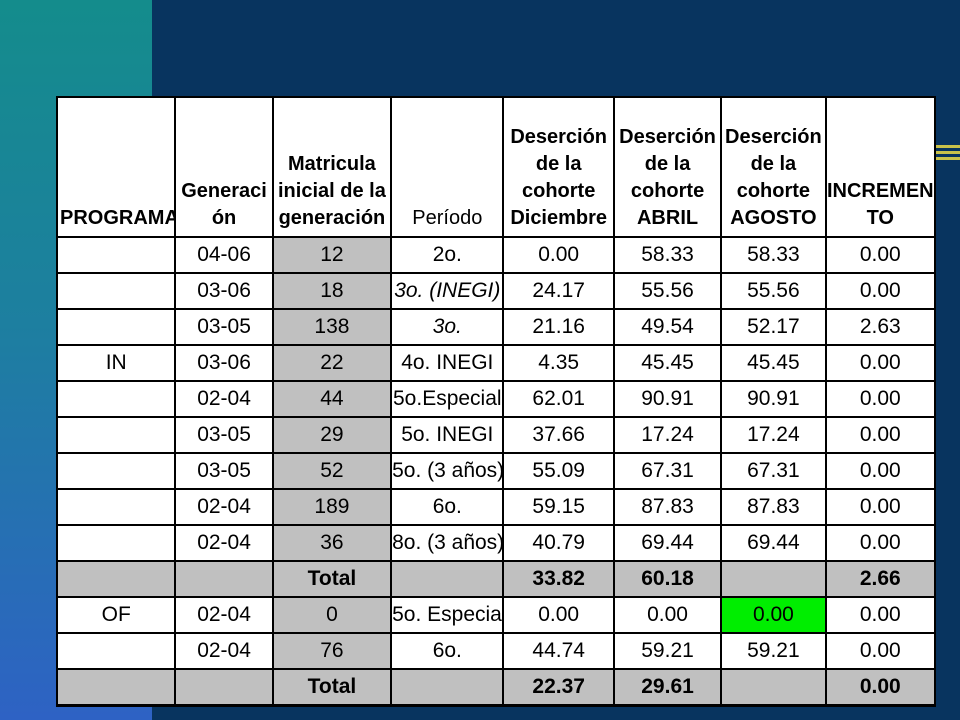 The height and width of the screenshot is (720, 960). What do you see at coordinates (558, 507) in the screenshot?
I see `cell-diciembre: 59.15` at bounding box center [558, 507].